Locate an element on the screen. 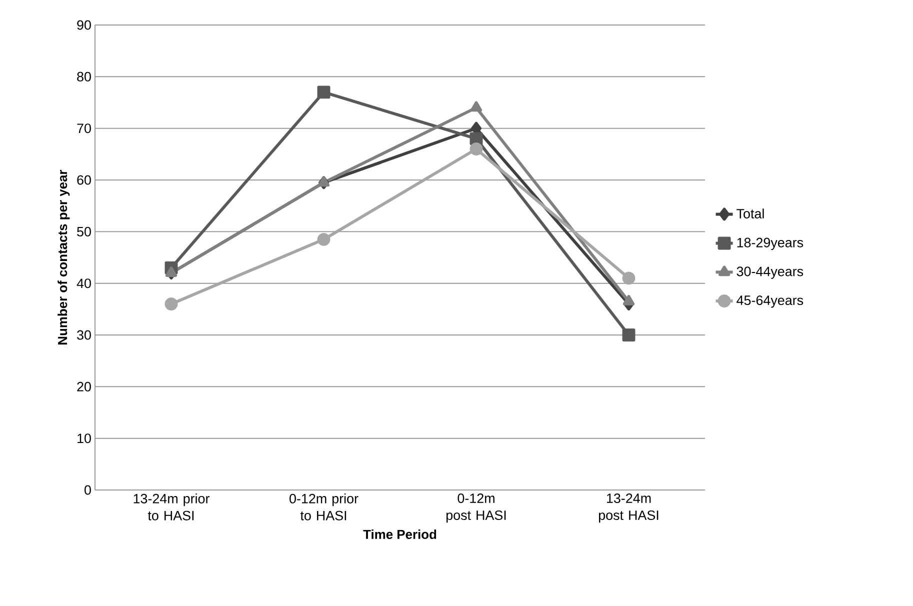 This screenshot has height=606, width=913. y-tick-label: 80 is located at coordinates (84, 77).